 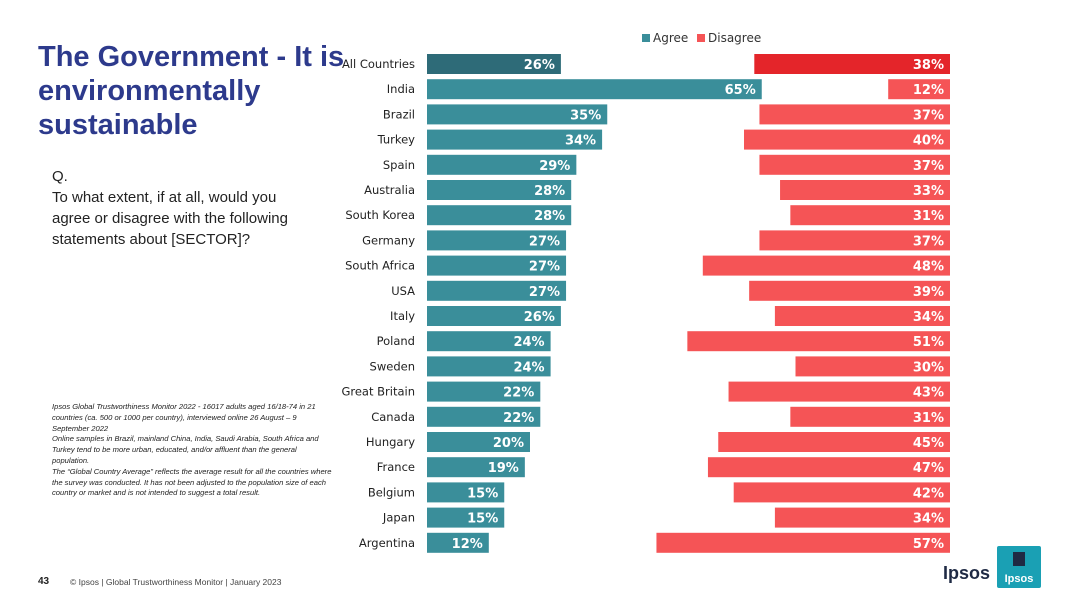 I want to click on disagree-value-label: 31%, so click(x=928, y=216).